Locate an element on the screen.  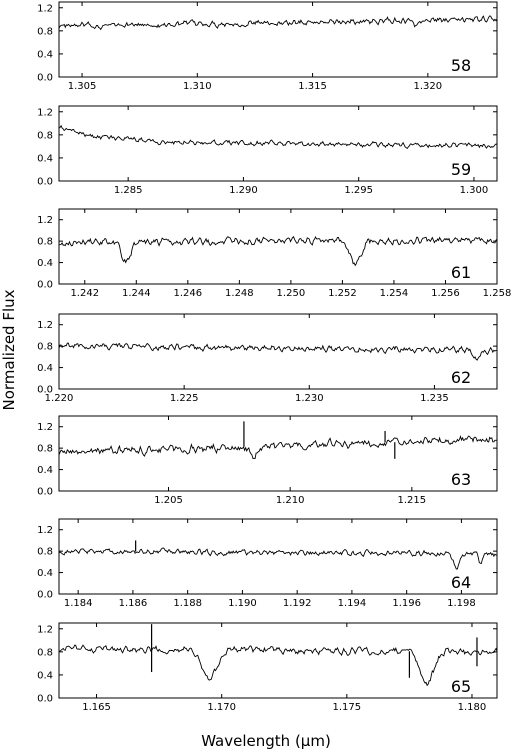
x-tick-label: 1.320 is located at coordinates (428, 86).